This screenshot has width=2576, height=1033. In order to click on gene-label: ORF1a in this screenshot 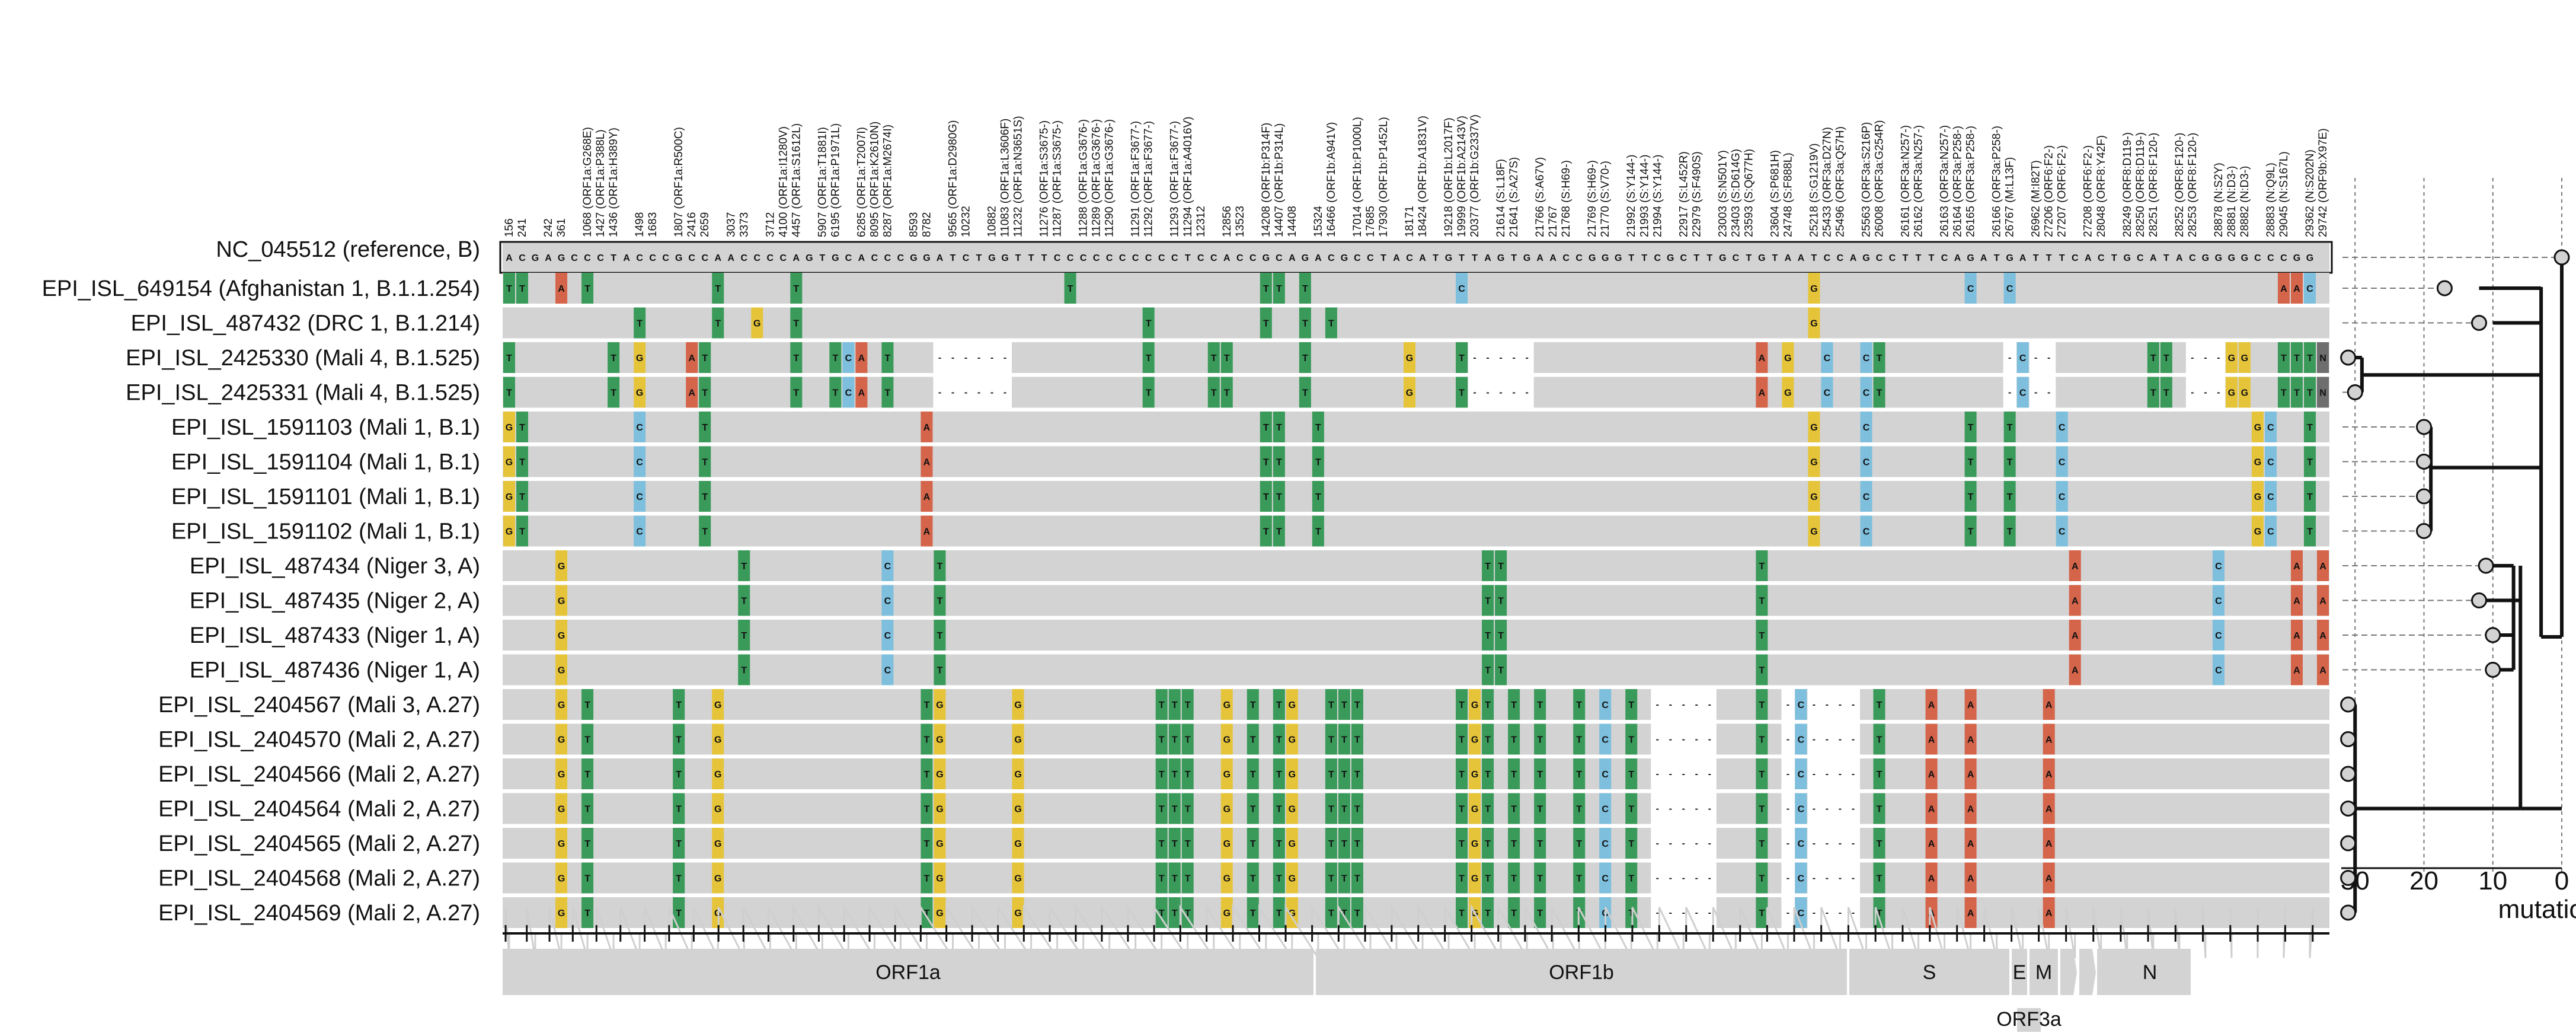, I will do `click(908, 972)`.